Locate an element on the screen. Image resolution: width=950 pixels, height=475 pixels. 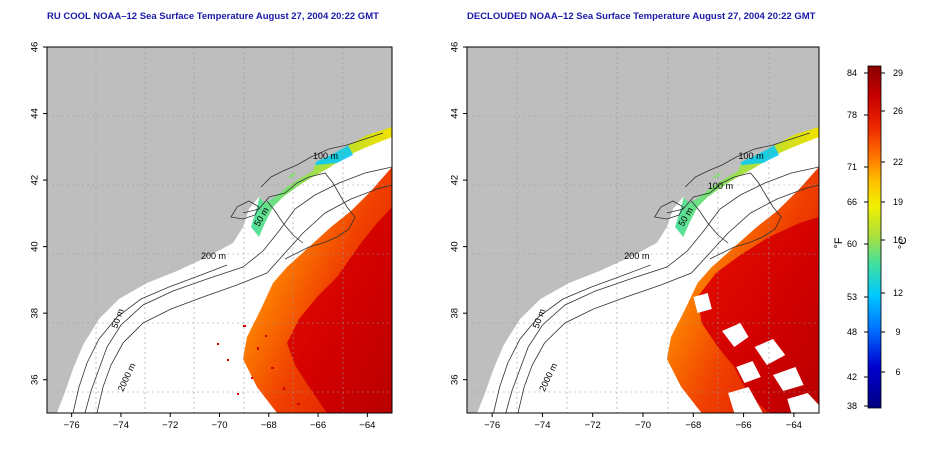
fahrenheit-tick-label: 38 is located at coordinates (852, 406).